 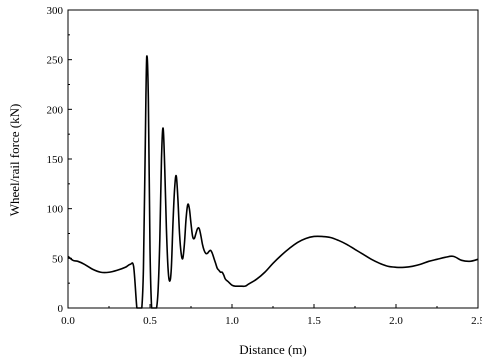 What do you see at coordinates (68, 321) in the screenshot?
I see `x-tick-label: 0.0` at bounding box center [68, 321].